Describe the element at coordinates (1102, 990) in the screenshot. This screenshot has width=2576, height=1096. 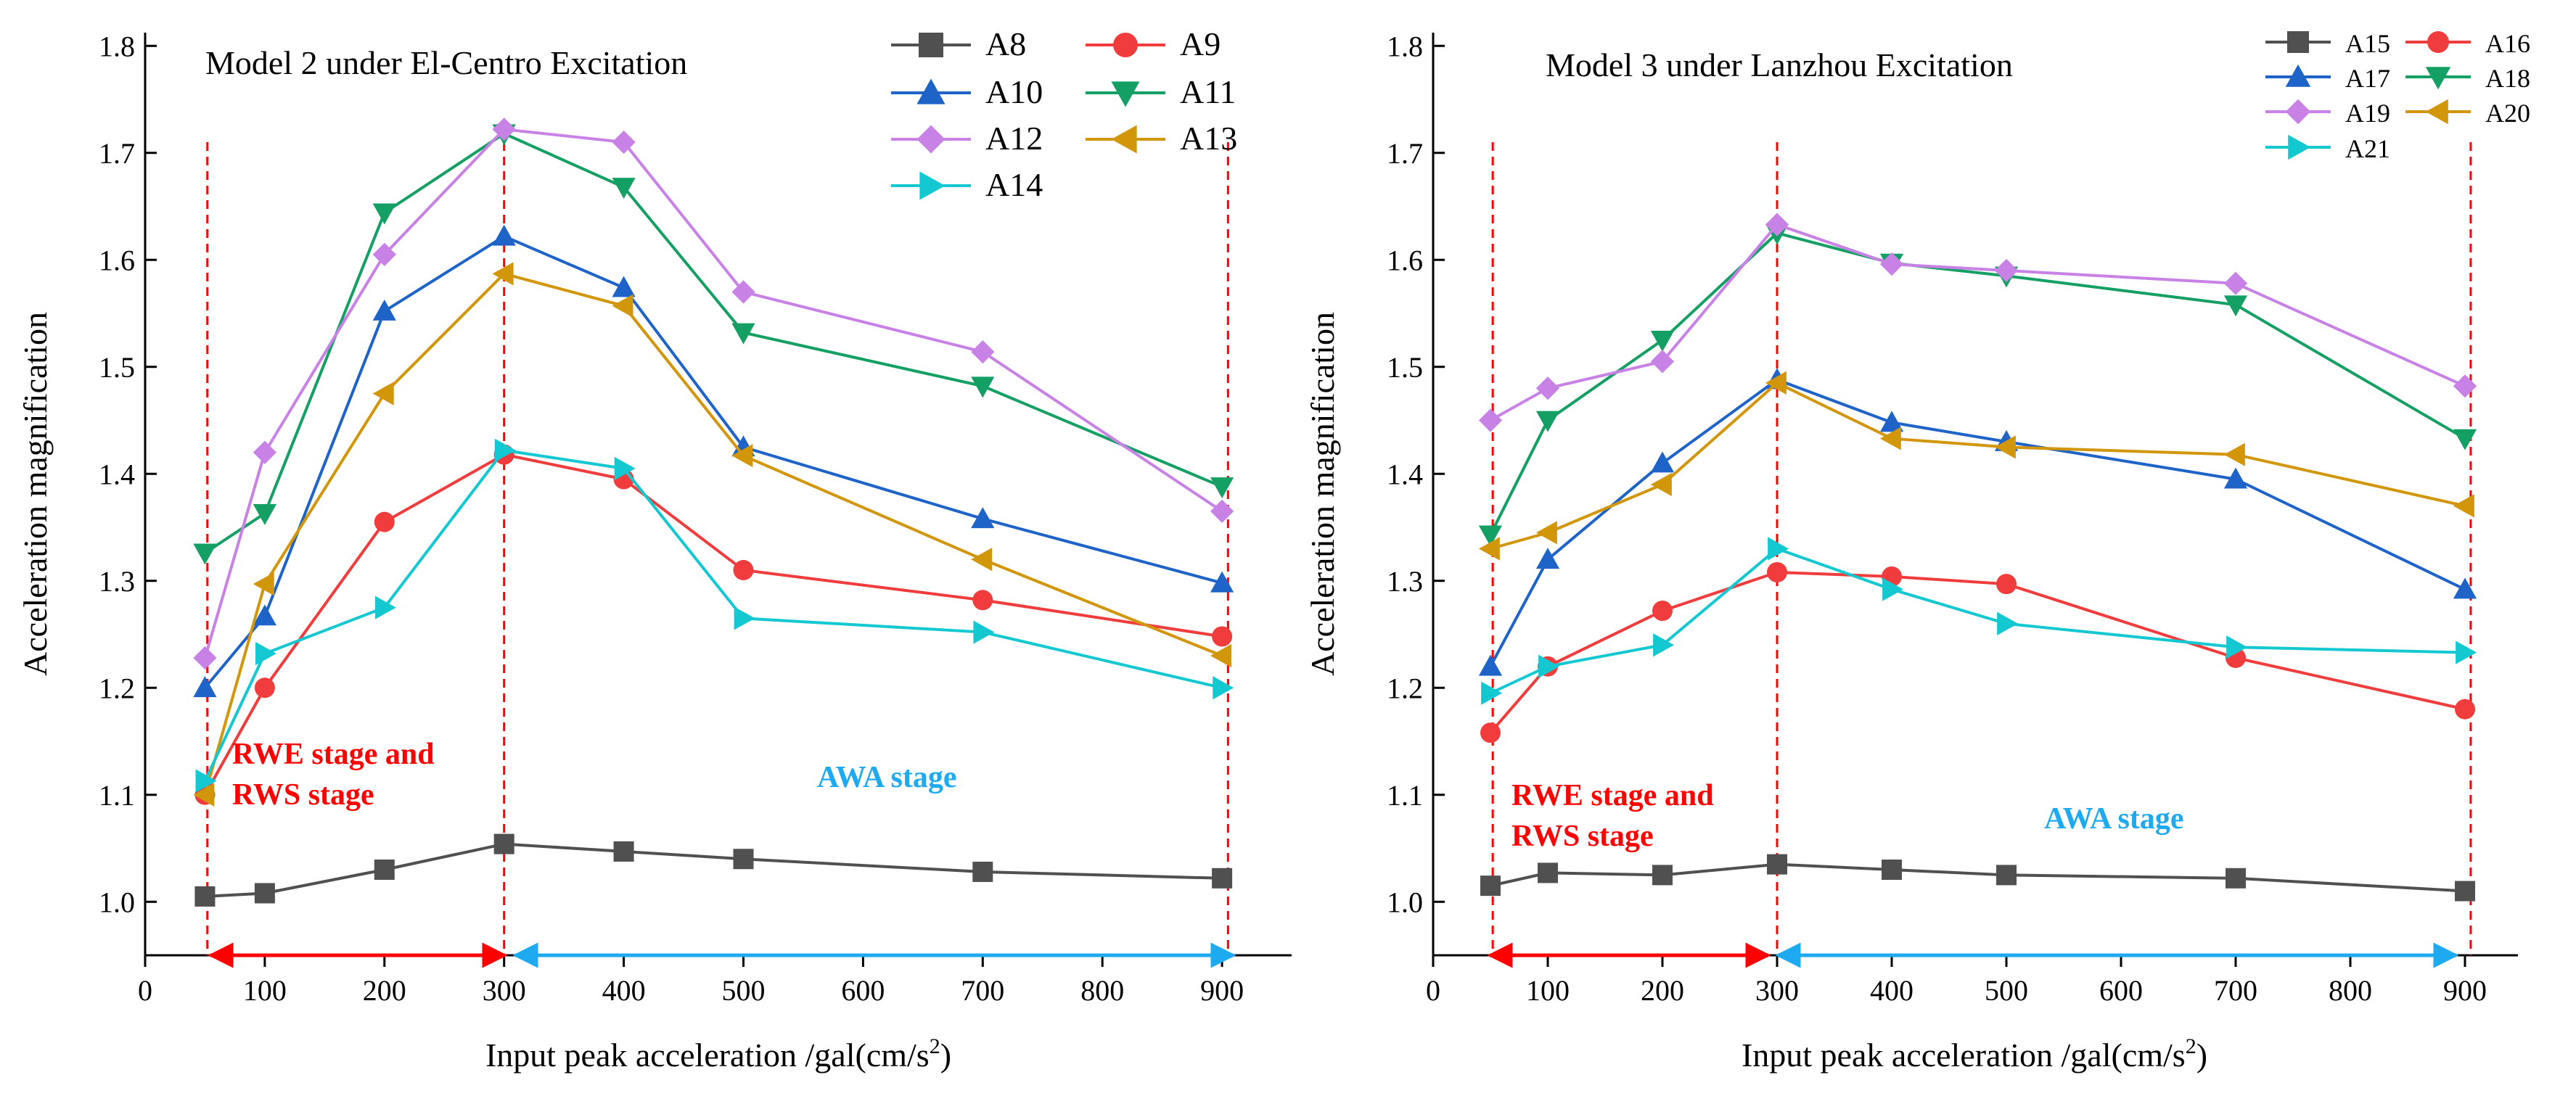
I see `left-x-tick-label: 800` at that location.